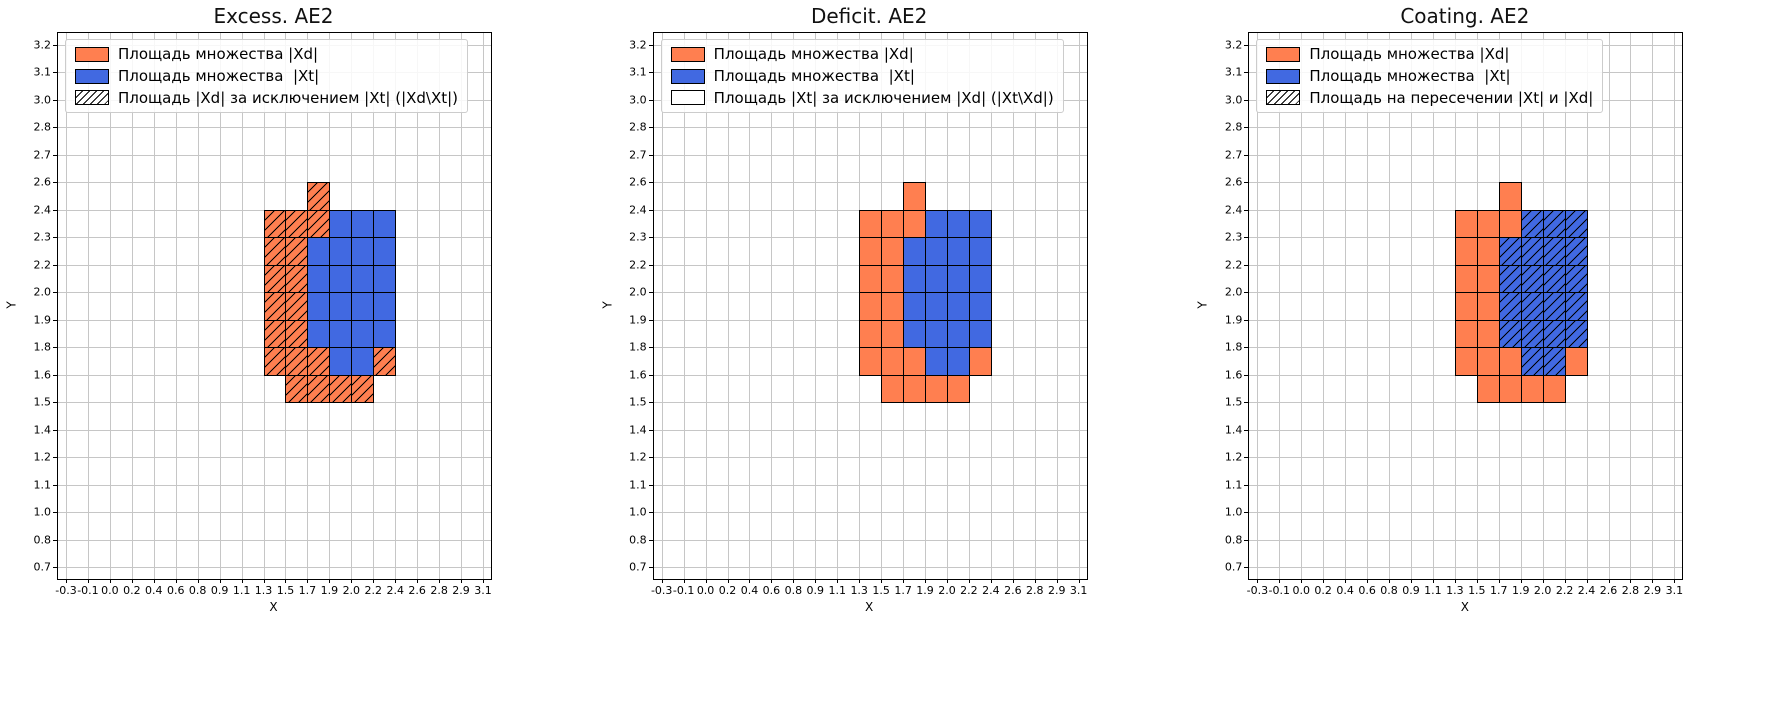 The width and height of the screenshot is (1787, 709). I want to click on x-tick-label: 3.1, so click(1674, 590).